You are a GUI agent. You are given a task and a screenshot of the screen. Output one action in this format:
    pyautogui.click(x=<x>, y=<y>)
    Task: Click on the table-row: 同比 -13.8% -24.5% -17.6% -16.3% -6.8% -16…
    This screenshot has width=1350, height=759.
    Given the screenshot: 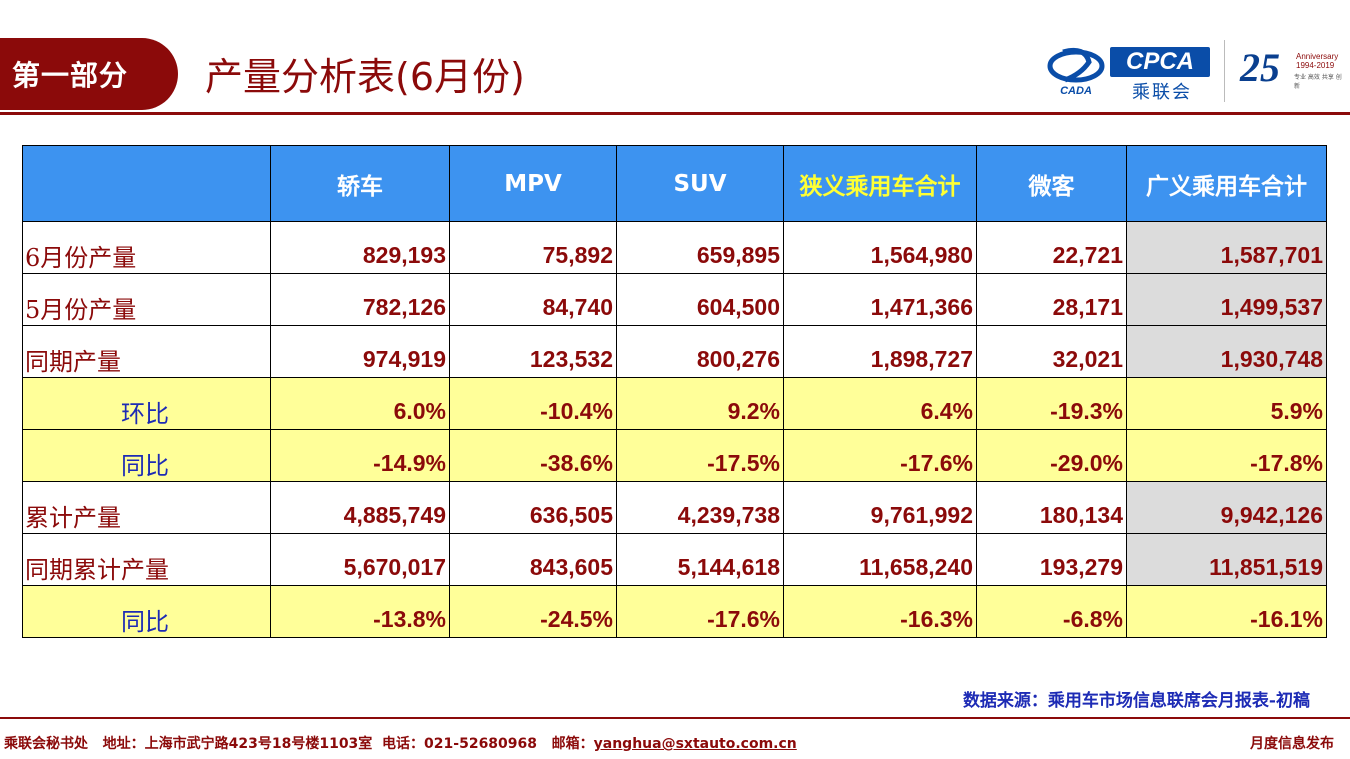 What is the action you would take?
    pyautogui.click(x=674, y=611)
    